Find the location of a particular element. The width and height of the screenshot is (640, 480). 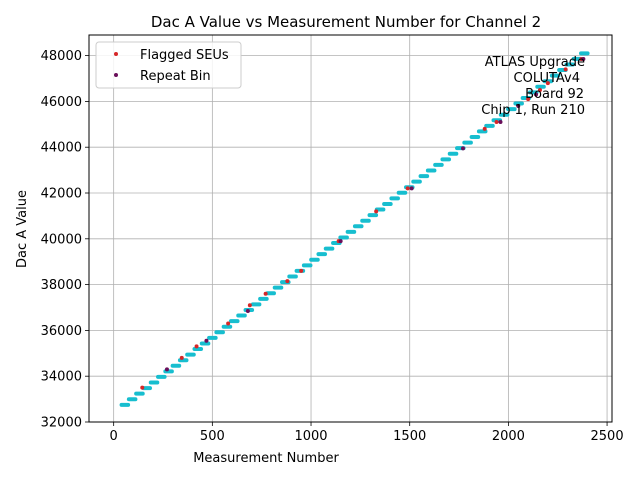

x-tick-label: 2500 is located at coordinates (607, 436).